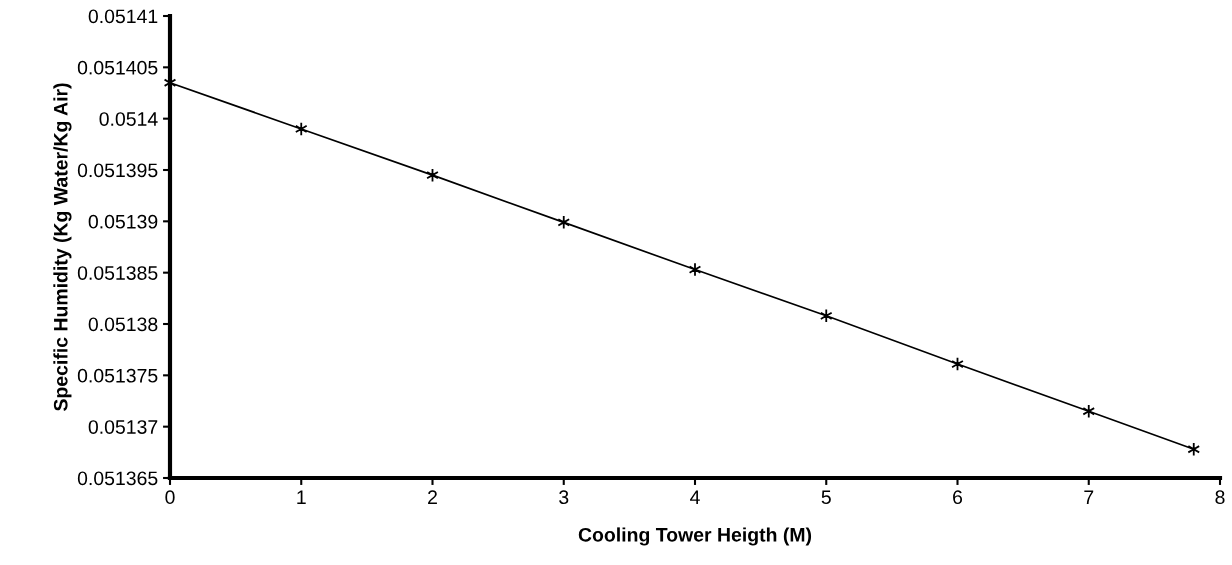 The image size is (1232, 565). Describe the element at coordinates (123, 221) in the screenshot. I see `y-tick-label: 0.05139` at that location.